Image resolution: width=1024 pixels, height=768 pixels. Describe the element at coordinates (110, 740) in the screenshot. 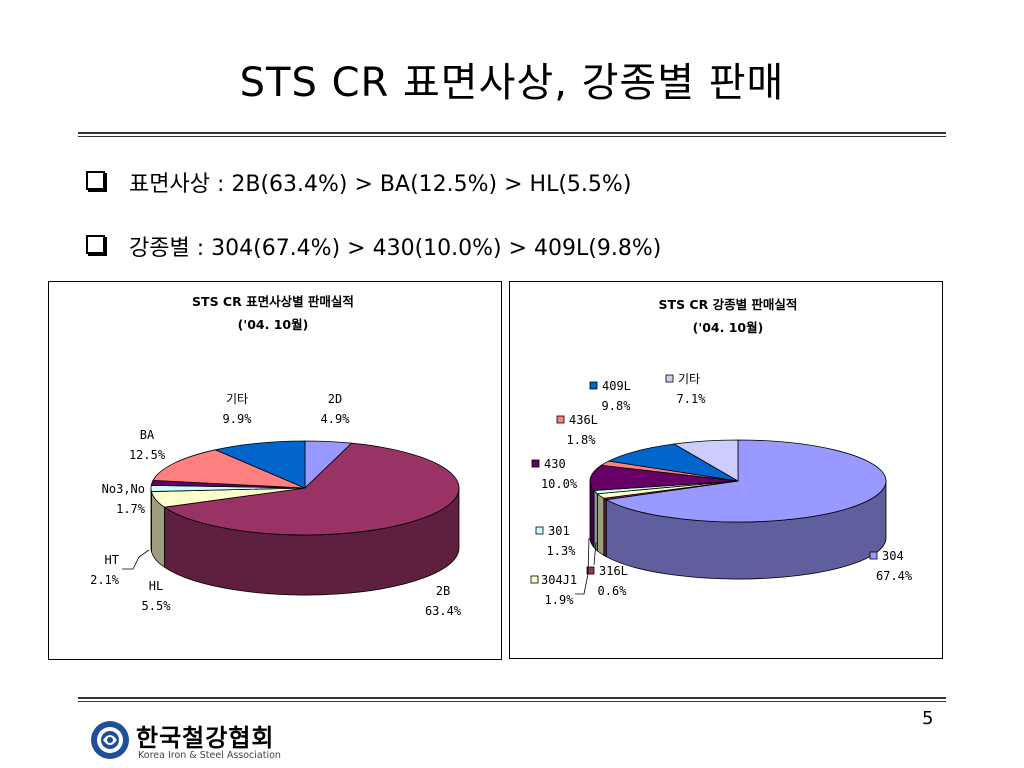

I see `association-logo-icon` at that location.